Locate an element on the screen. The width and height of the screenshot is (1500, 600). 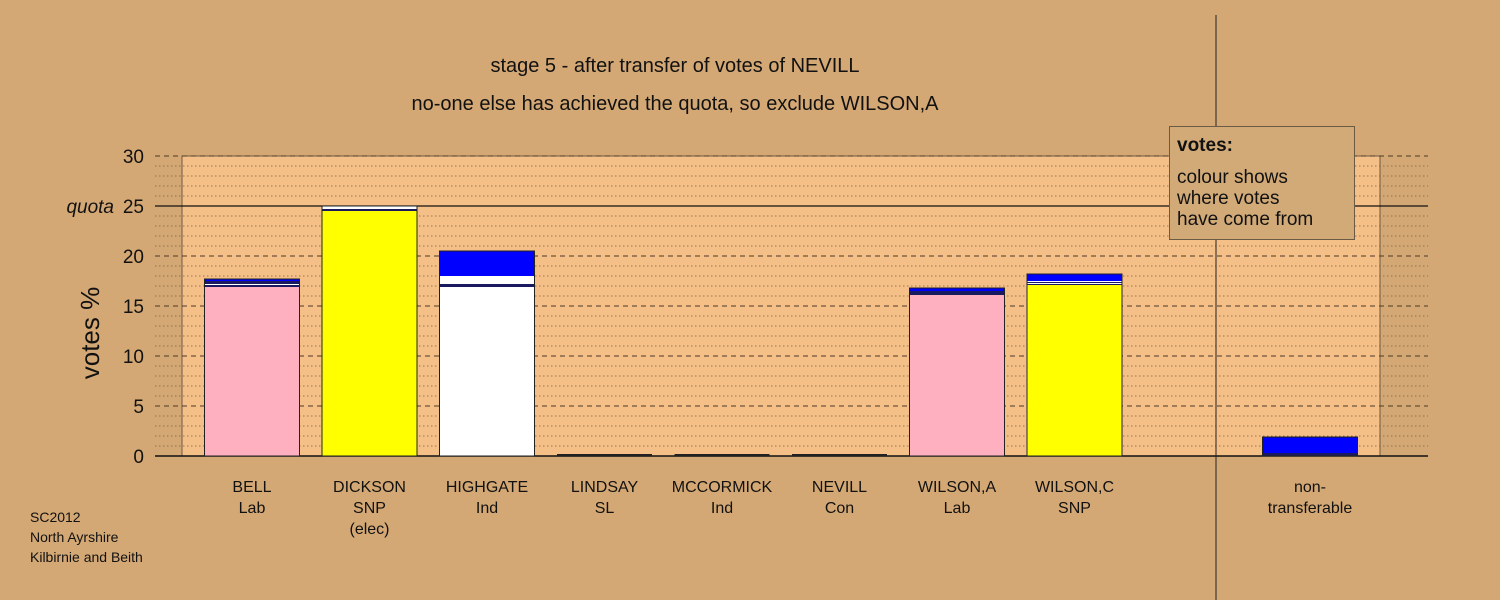
bar-dickson is located at coordinates (369, 331).